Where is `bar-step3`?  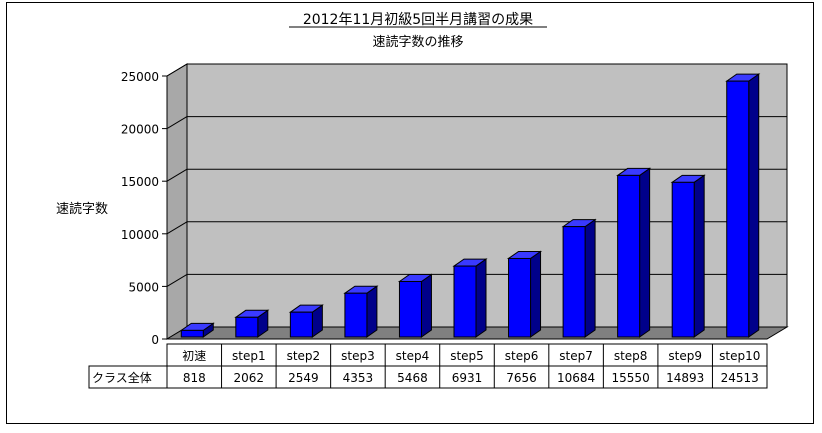 bar-step3 is located at coordinates (361, 311).